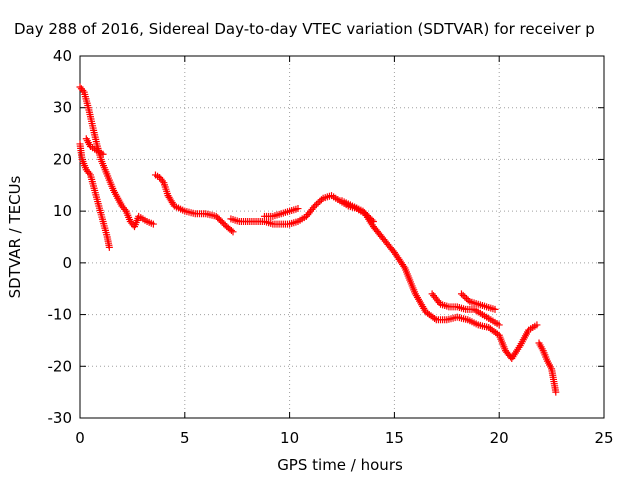 This screenshot has height=480, width=640. Describe the element at coordinates (15, 236) in the screenshot. I see `y-axis-label: SDTVAR / TECUs` at that location.